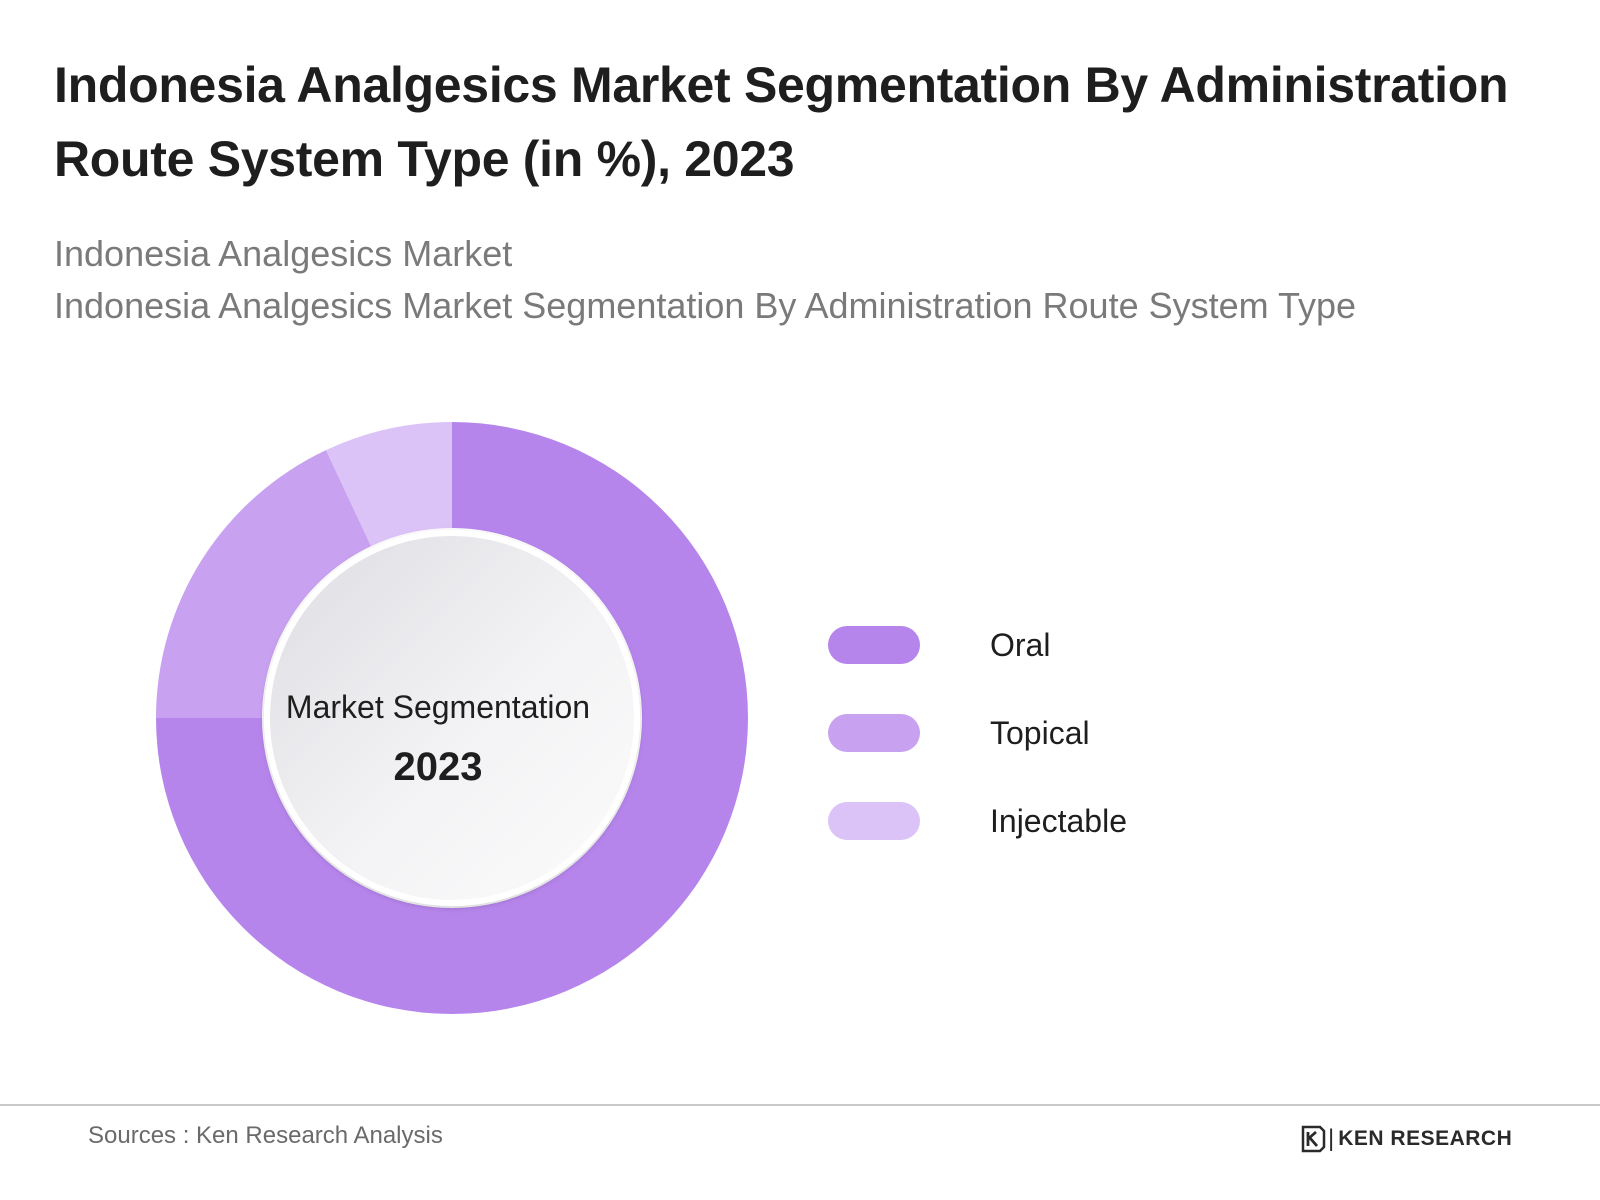  I want to click on legend-label-oral: Oral, so click(1020, 645).